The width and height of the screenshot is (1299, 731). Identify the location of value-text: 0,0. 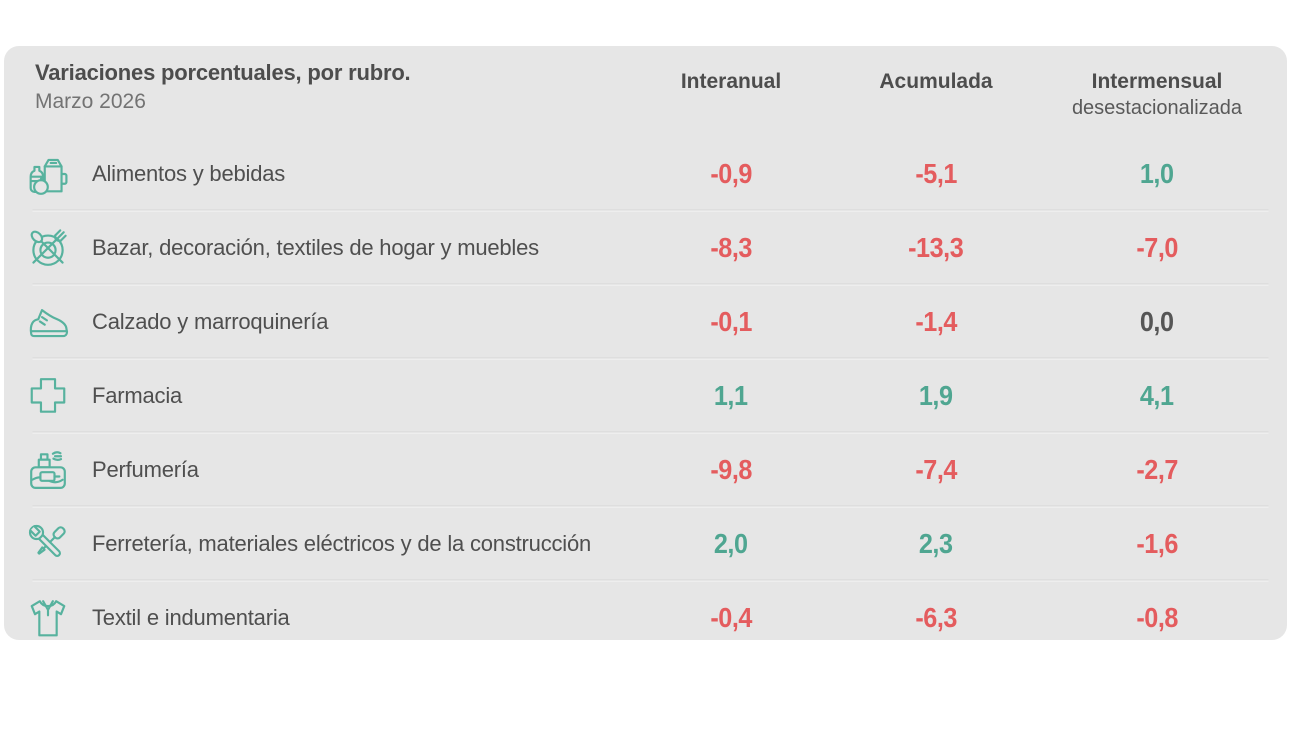
(1157, 321).